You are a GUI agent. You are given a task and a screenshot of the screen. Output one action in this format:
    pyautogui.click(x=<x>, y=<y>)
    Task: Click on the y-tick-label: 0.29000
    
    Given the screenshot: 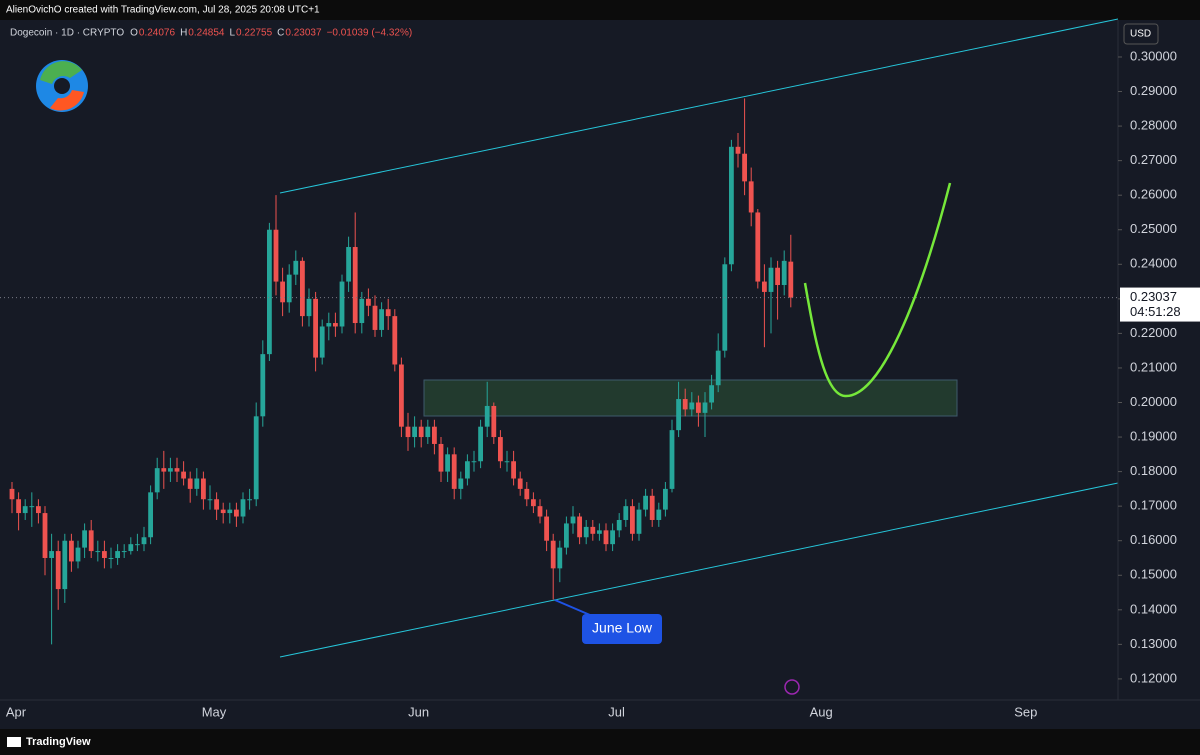 What is the action you would take?
    pyautogui.click(x=1153, y=90)
    